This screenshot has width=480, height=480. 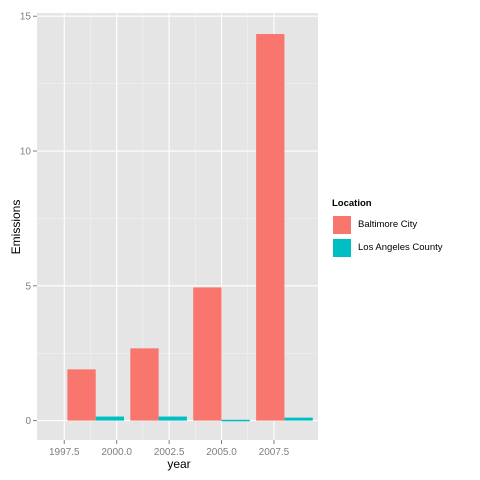 What do you see at coordinates (172, 418) in the screenshot?
I see `bar-los-angeles-county-2002` at bounding box center [172, 418].